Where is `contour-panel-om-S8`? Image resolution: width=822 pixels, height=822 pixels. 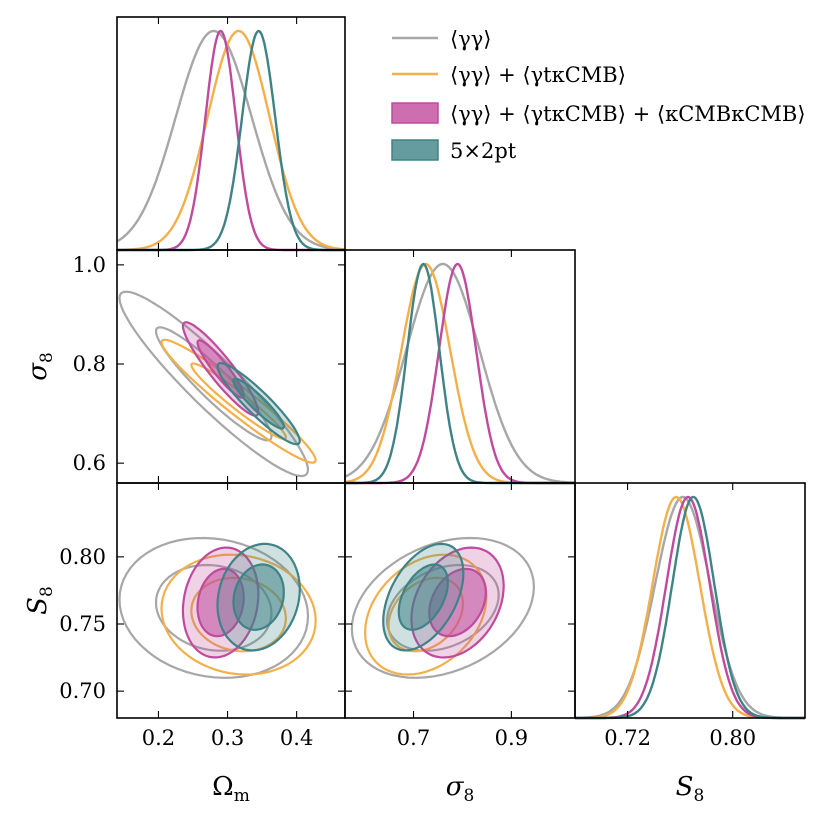 contour-panel-om-S8 is located at coordinates (217, 607).